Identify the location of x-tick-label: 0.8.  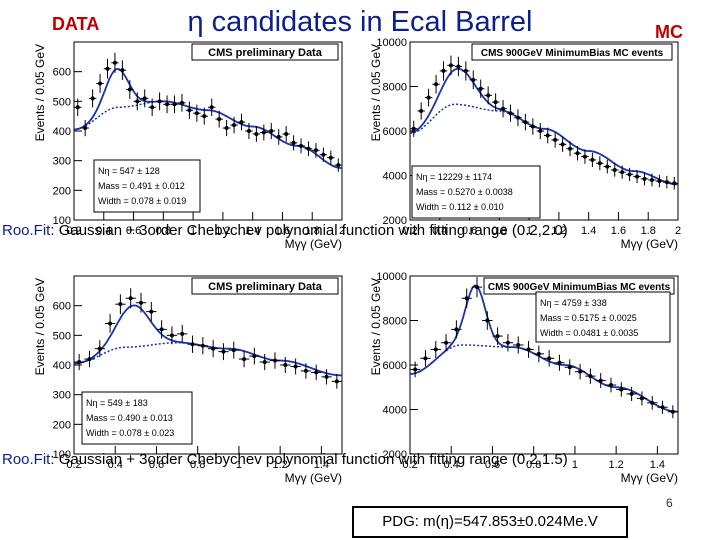
(197, 465).